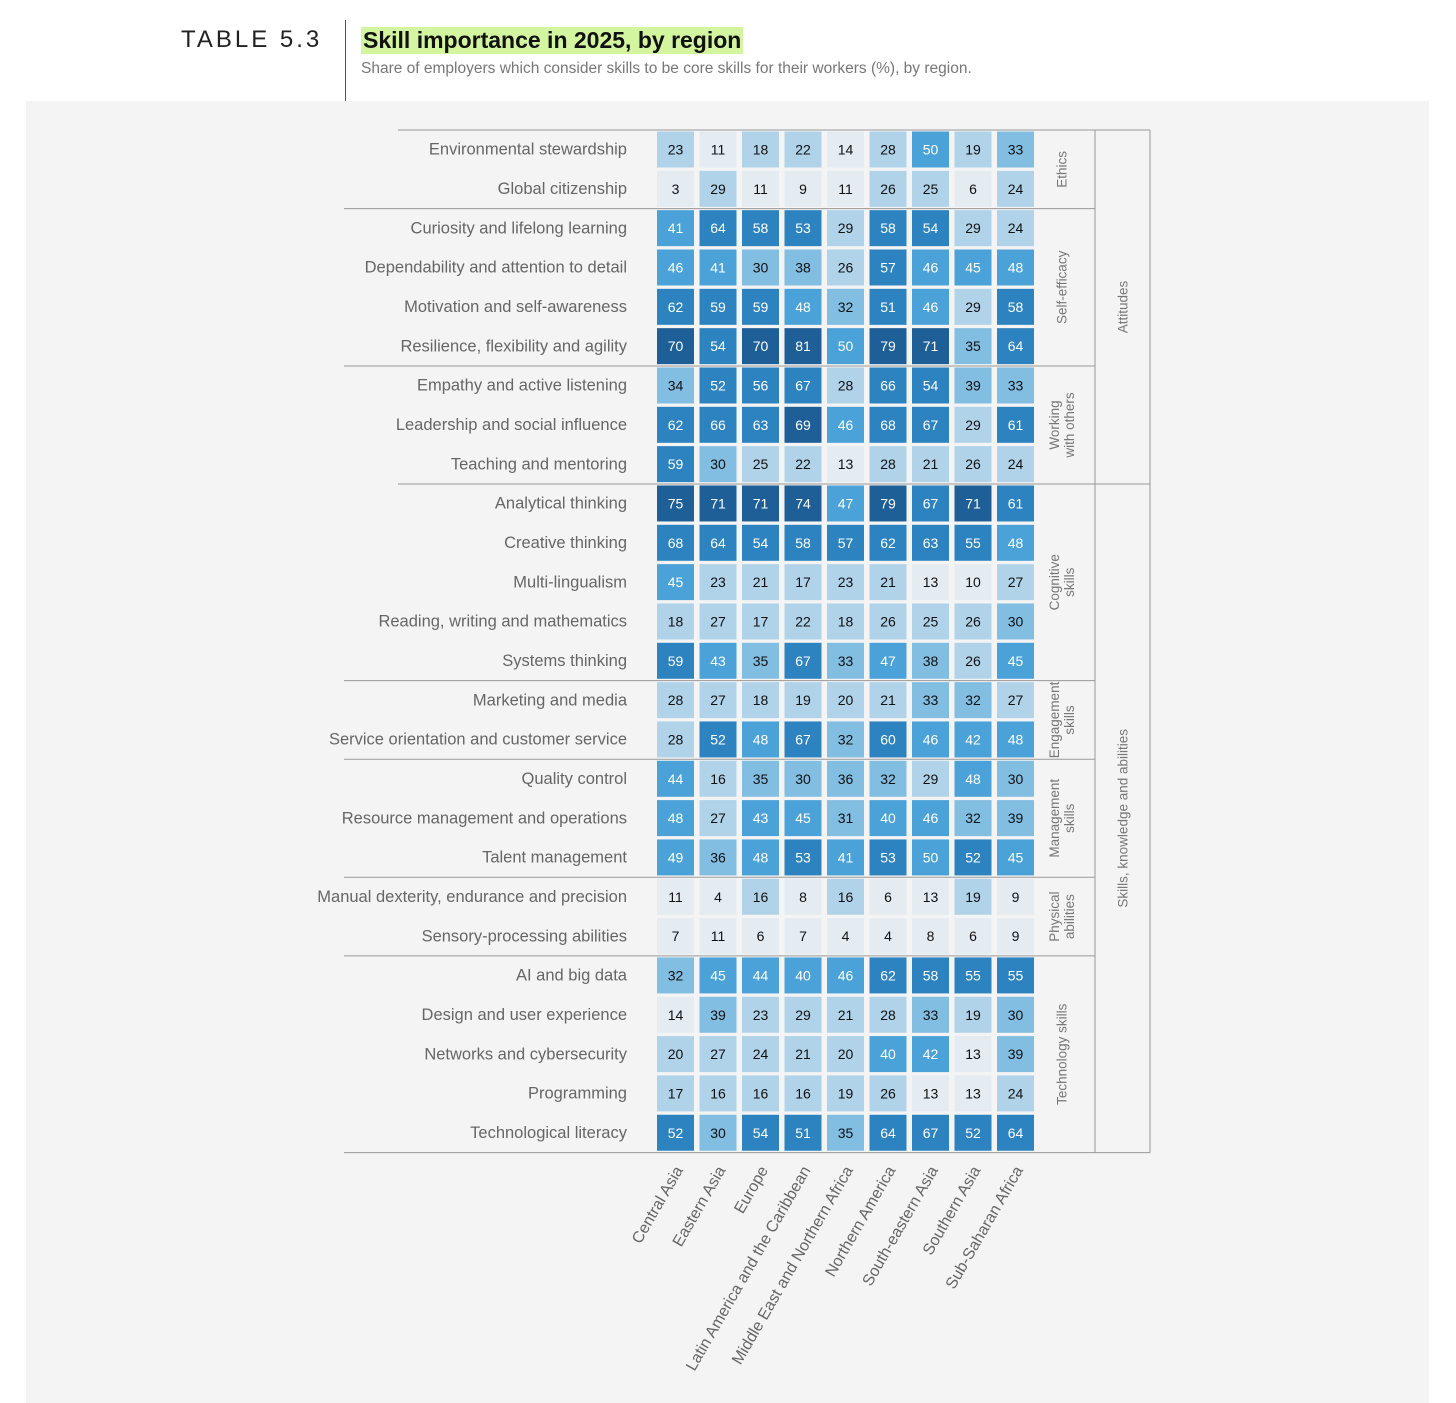  What do you see at coordinates (1062, 287) in the screenshot?
I see `group-label: Self-efficacy` at bounding box center [1062, 287].